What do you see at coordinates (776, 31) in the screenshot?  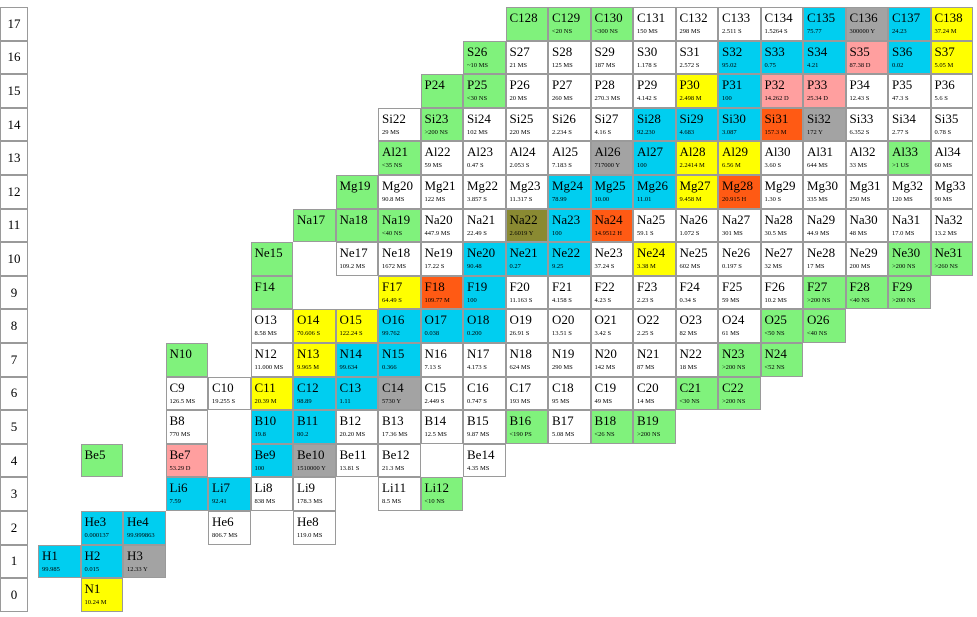 I see `half-life: 1.5264 S` at bounding box center [776, 31].